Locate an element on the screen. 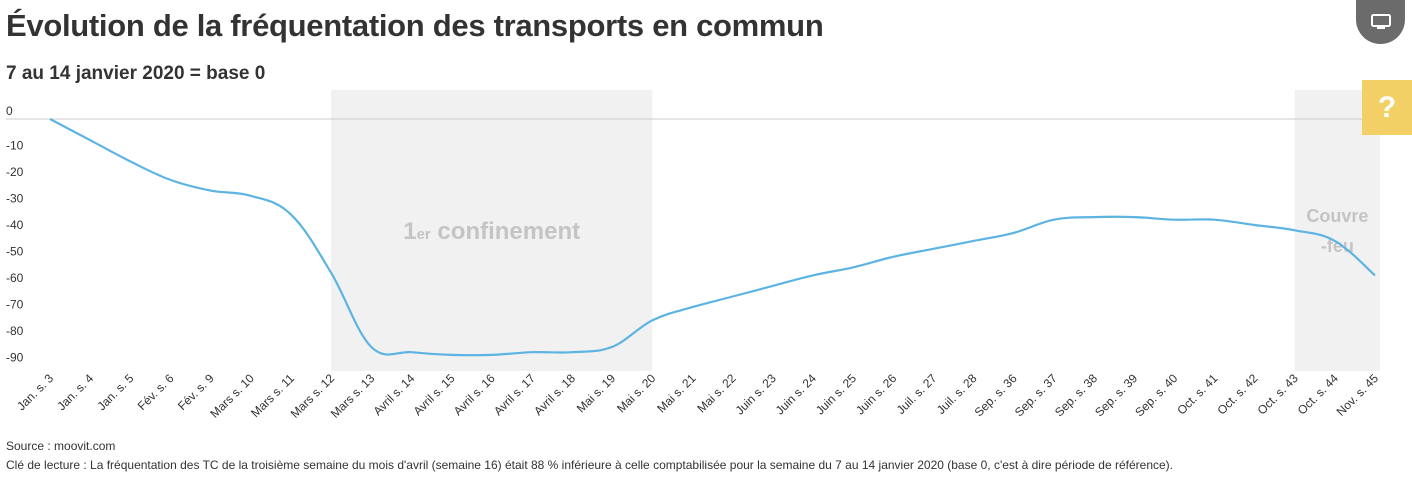 This screenshot has height=484, width=1412. x-tick-label: Avril s. 16 is located at coordinates (474, 394).